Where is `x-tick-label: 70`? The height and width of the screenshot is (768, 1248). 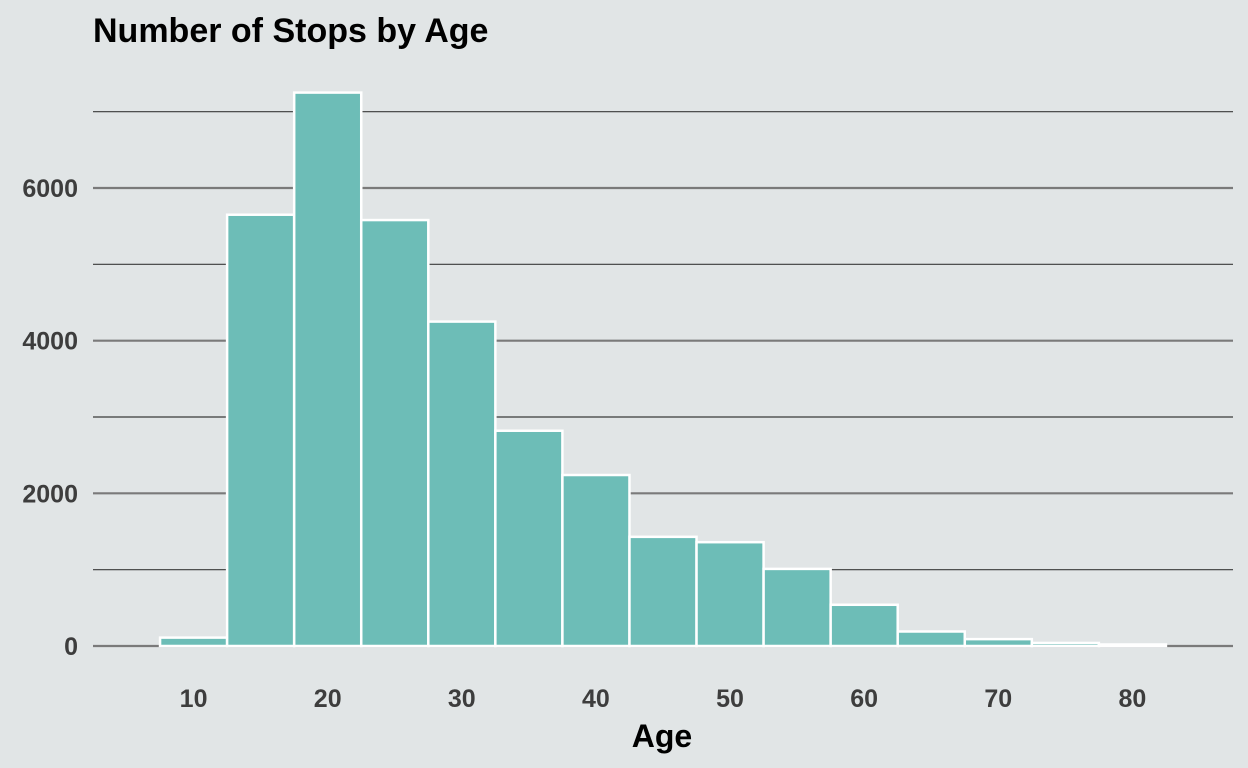
x-tick-label: 70 is located at coordinates (998, 699).